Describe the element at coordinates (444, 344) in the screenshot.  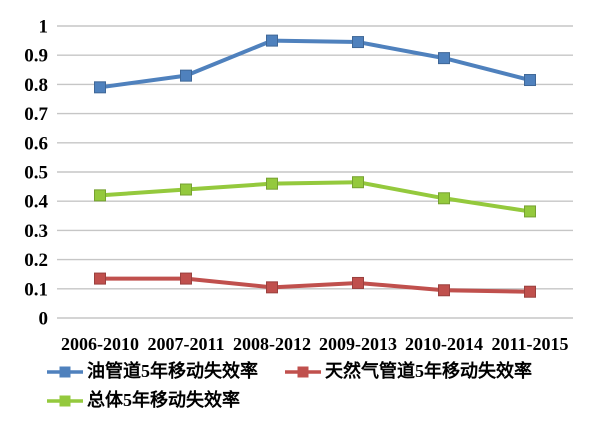
I see `x-tick-label: 2010-2014` at that location.